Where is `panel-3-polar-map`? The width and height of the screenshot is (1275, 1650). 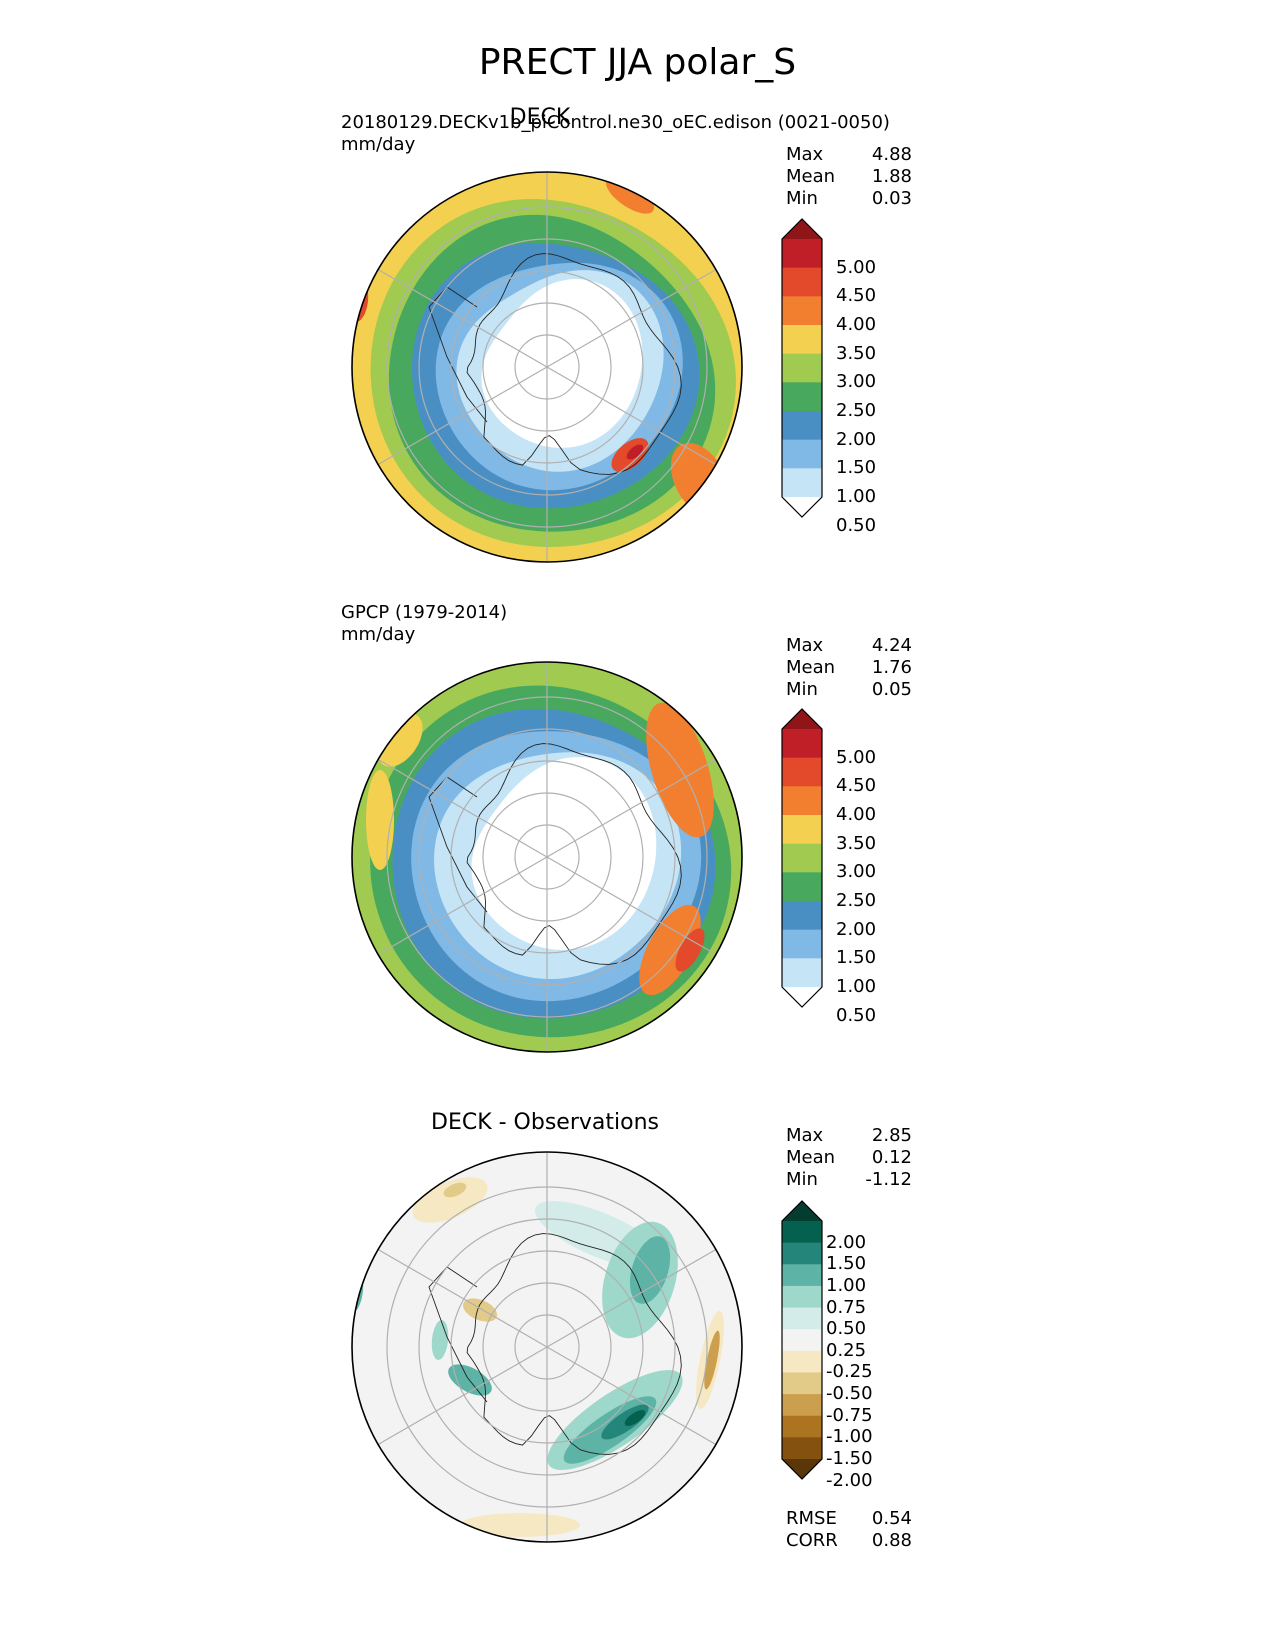
panel-3-polar-map is located at coordinates (547, 1347).